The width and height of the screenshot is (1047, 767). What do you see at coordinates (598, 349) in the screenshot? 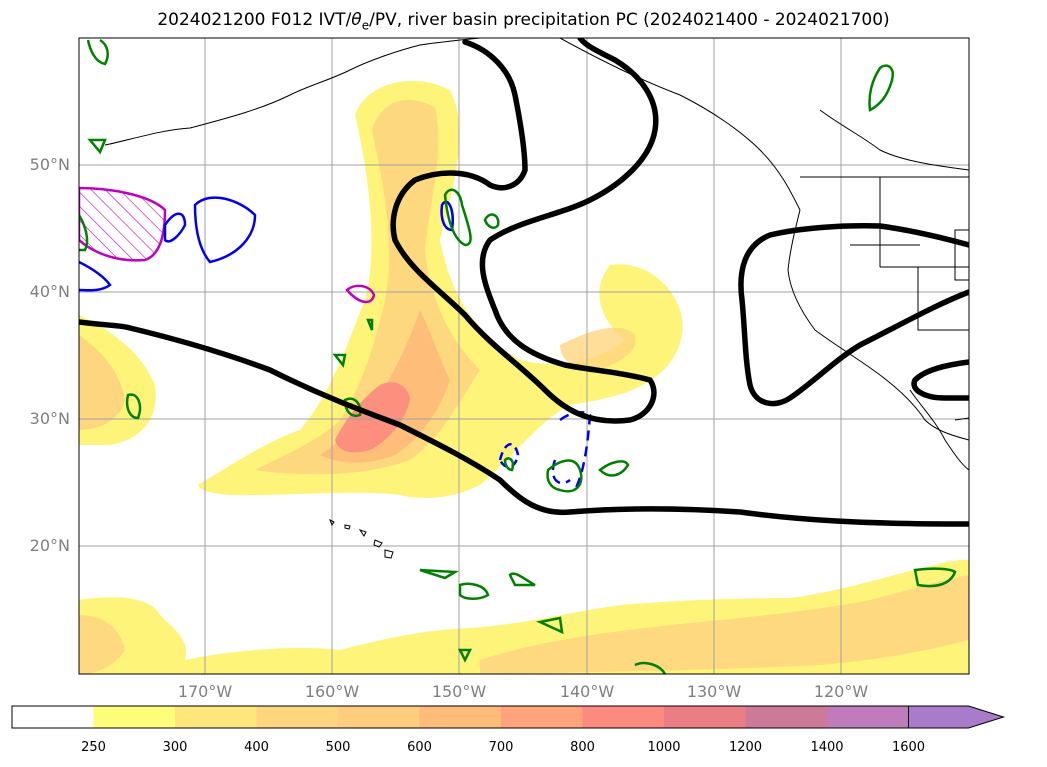
I see `ivt-arm-east` at bounding box center [598, 349].